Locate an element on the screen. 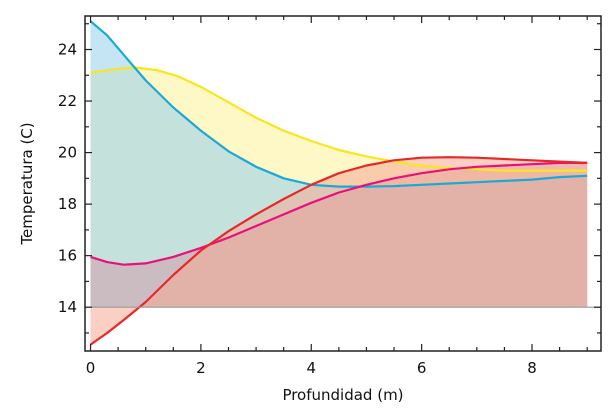 The height and width of the screenshot is (412, 613). y-tick-label: 18 is located at coordinates (67, 204).